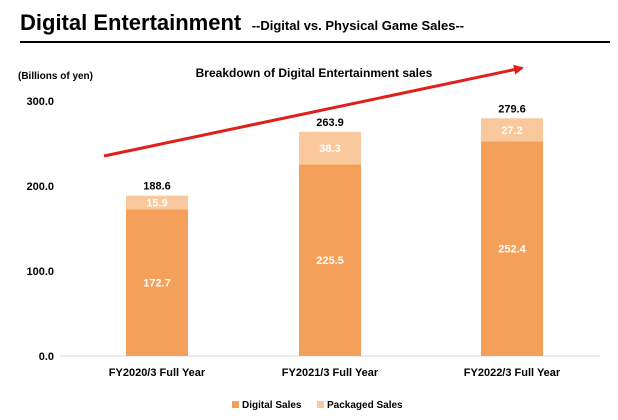 This screenshot has width=618, height=420. Describe the element at coordinates (55, 76) in the screenshot. I see `y-axis-unit-label: (Billions of yen)` at that location.